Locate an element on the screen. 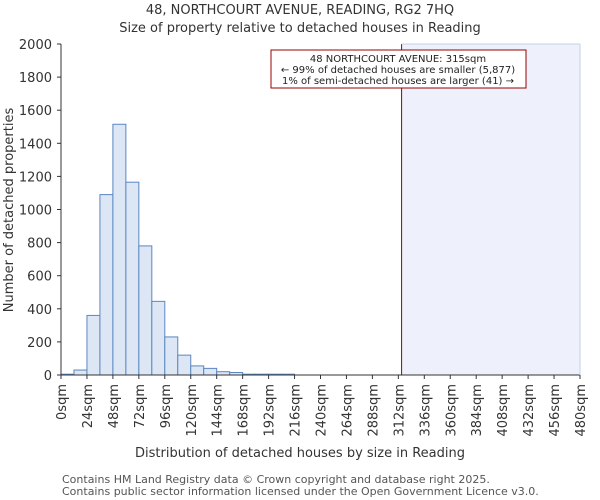 The image size is (600, 500). bar-96sqm is located at coordinates (171, 356).